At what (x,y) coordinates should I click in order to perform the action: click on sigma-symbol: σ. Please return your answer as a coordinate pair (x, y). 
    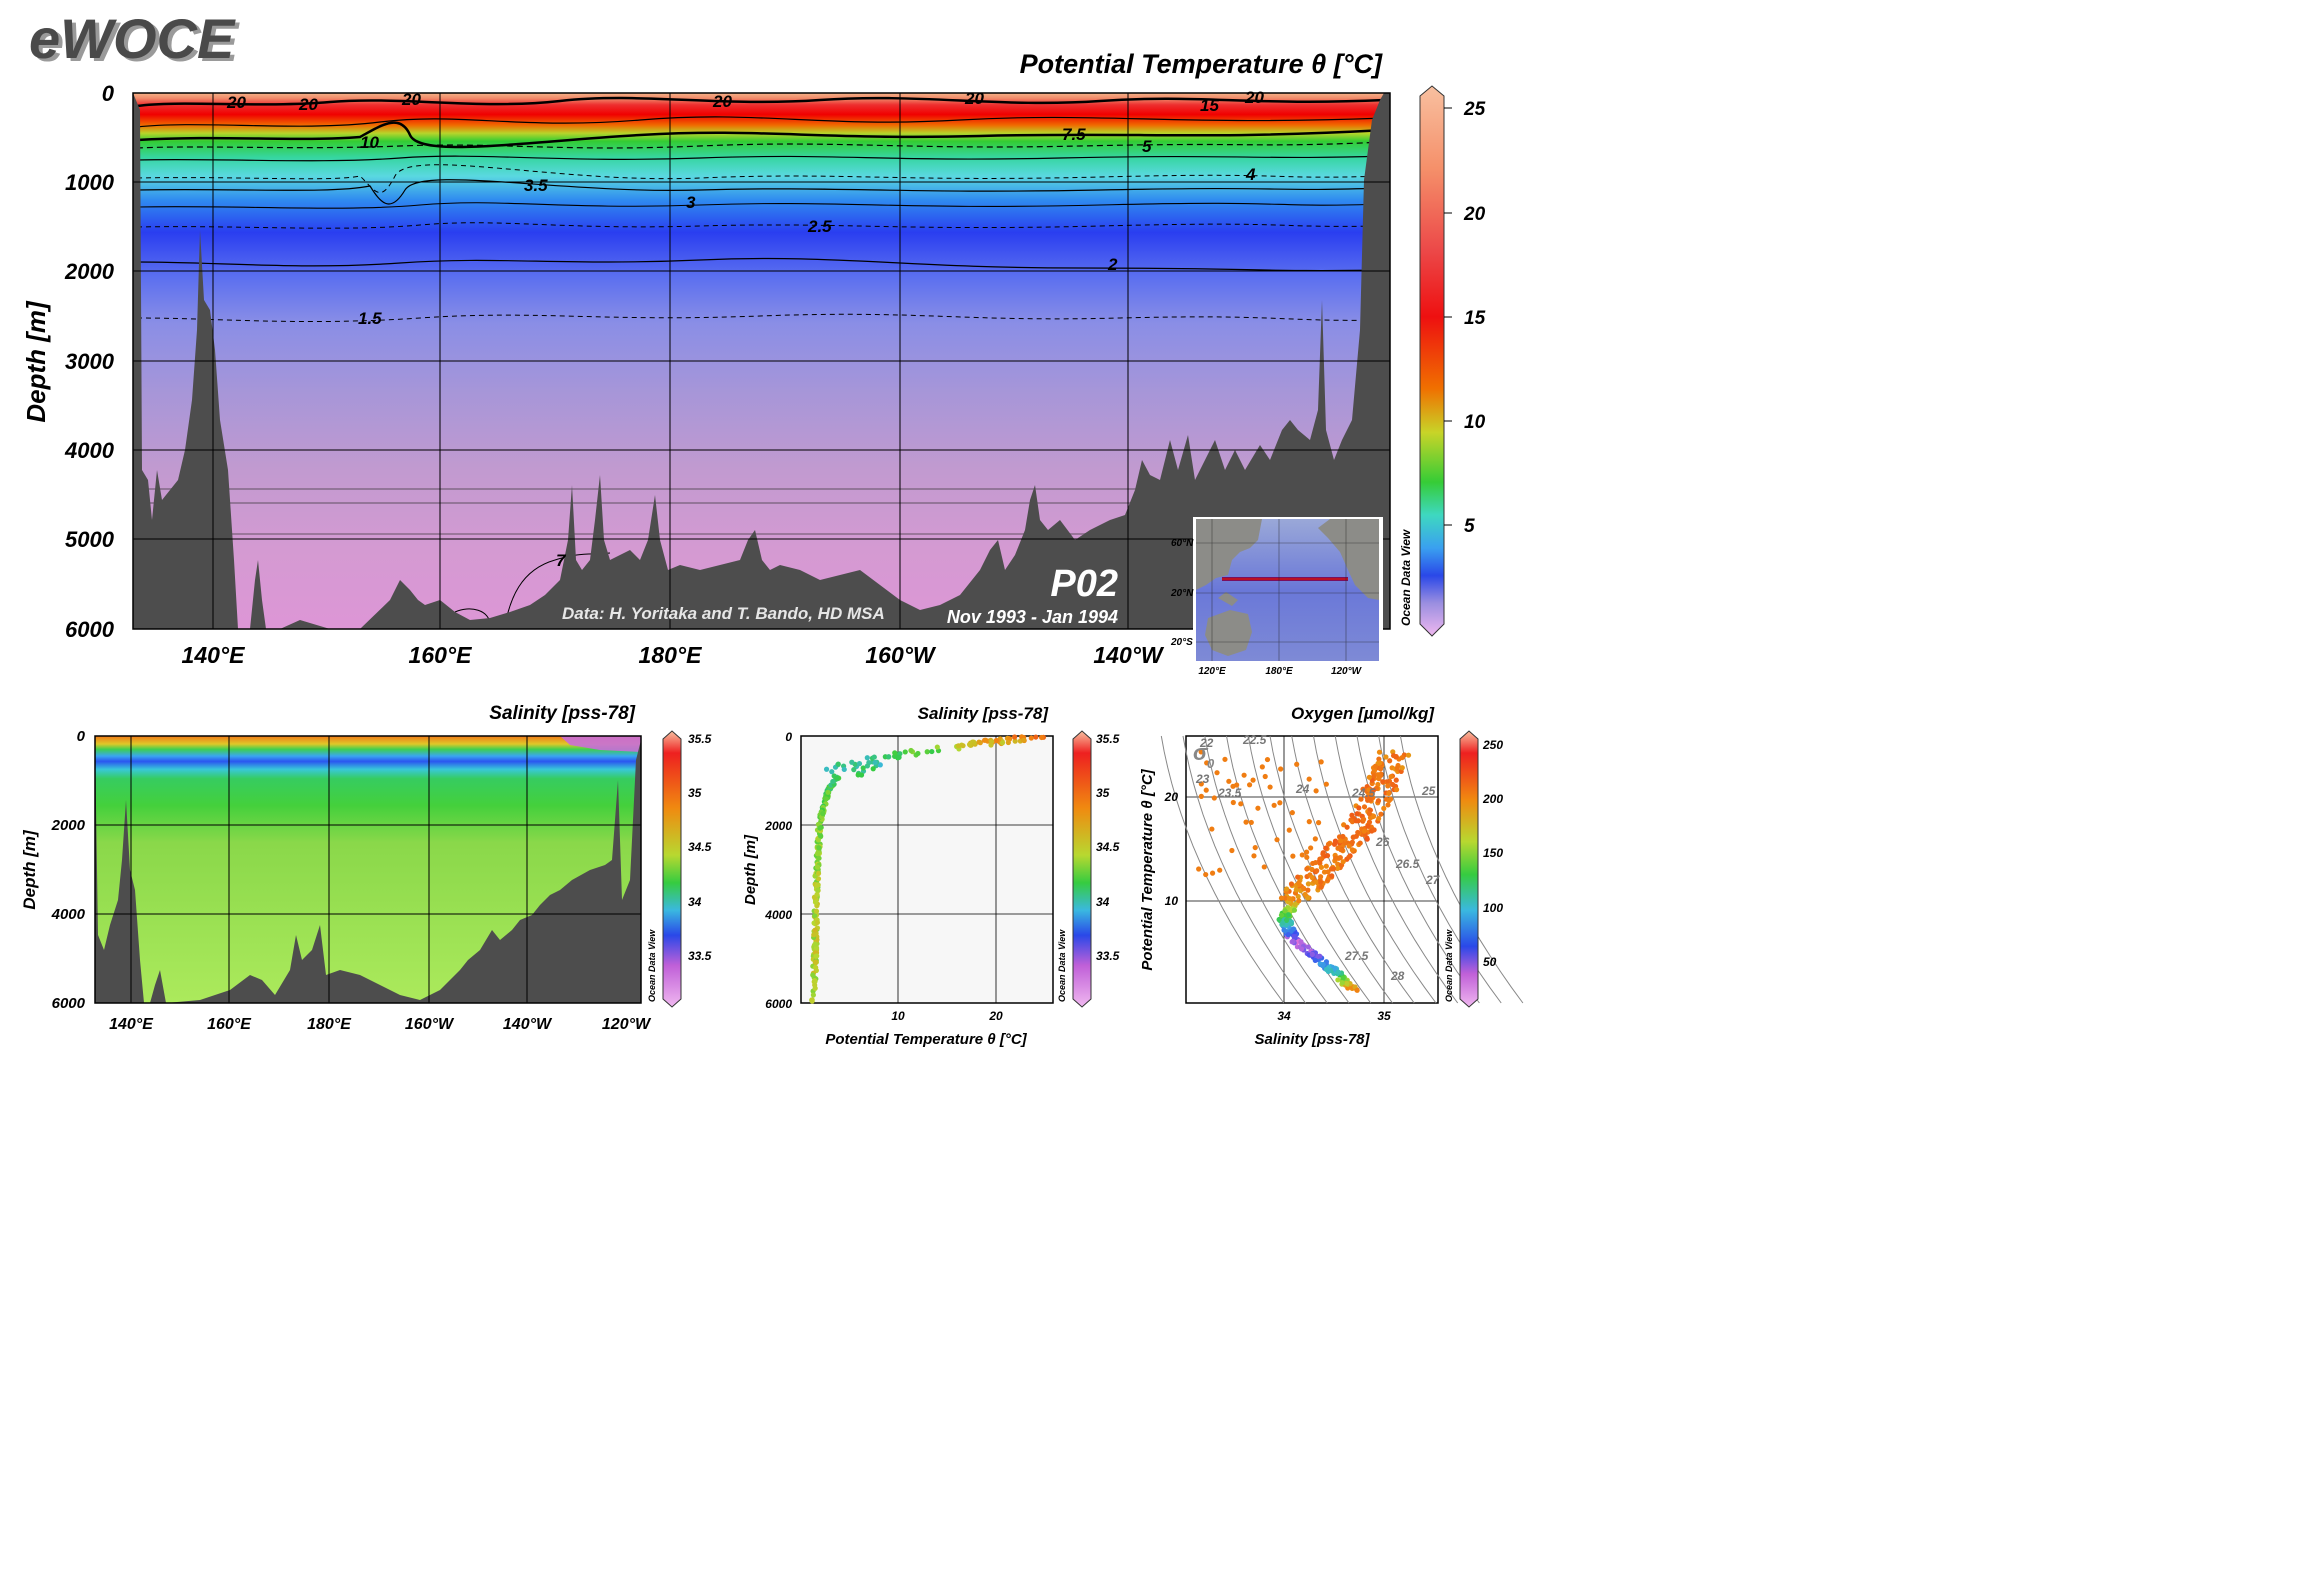
    Looking at the image, I should click on (1201, 752).